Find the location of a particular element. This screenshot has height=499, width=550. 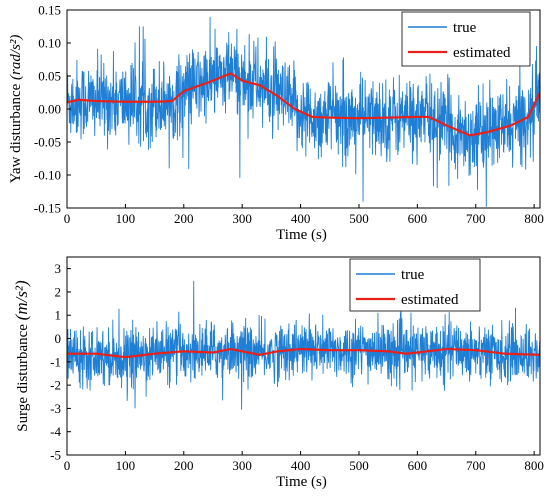

y-tick-label: 1 is located at coordinates (58, 315).